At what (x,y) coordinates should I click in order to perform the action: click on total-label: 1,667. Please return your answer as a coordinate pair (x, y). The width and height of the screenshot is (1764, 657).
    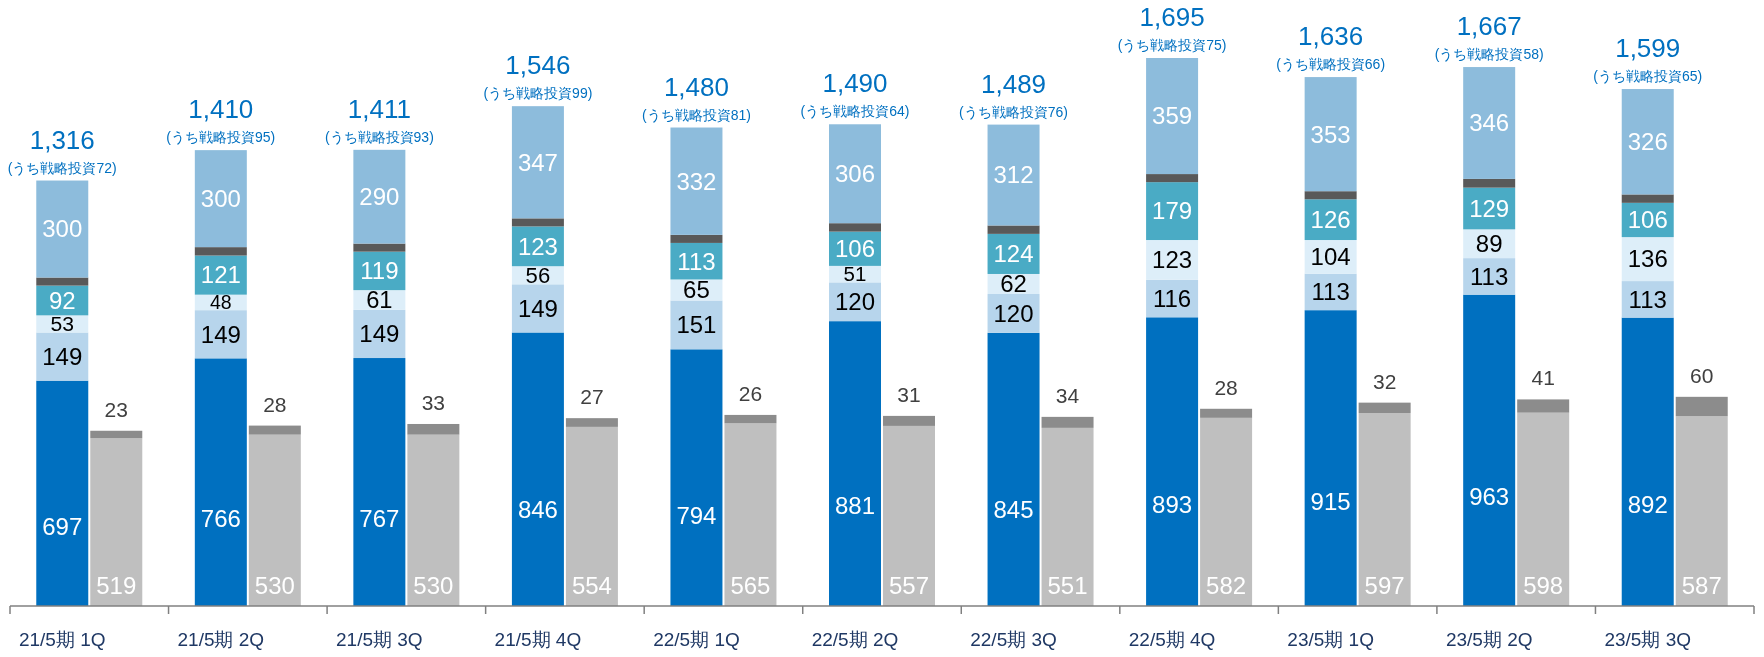
    Looking at the image, I should click on (1489, 26).